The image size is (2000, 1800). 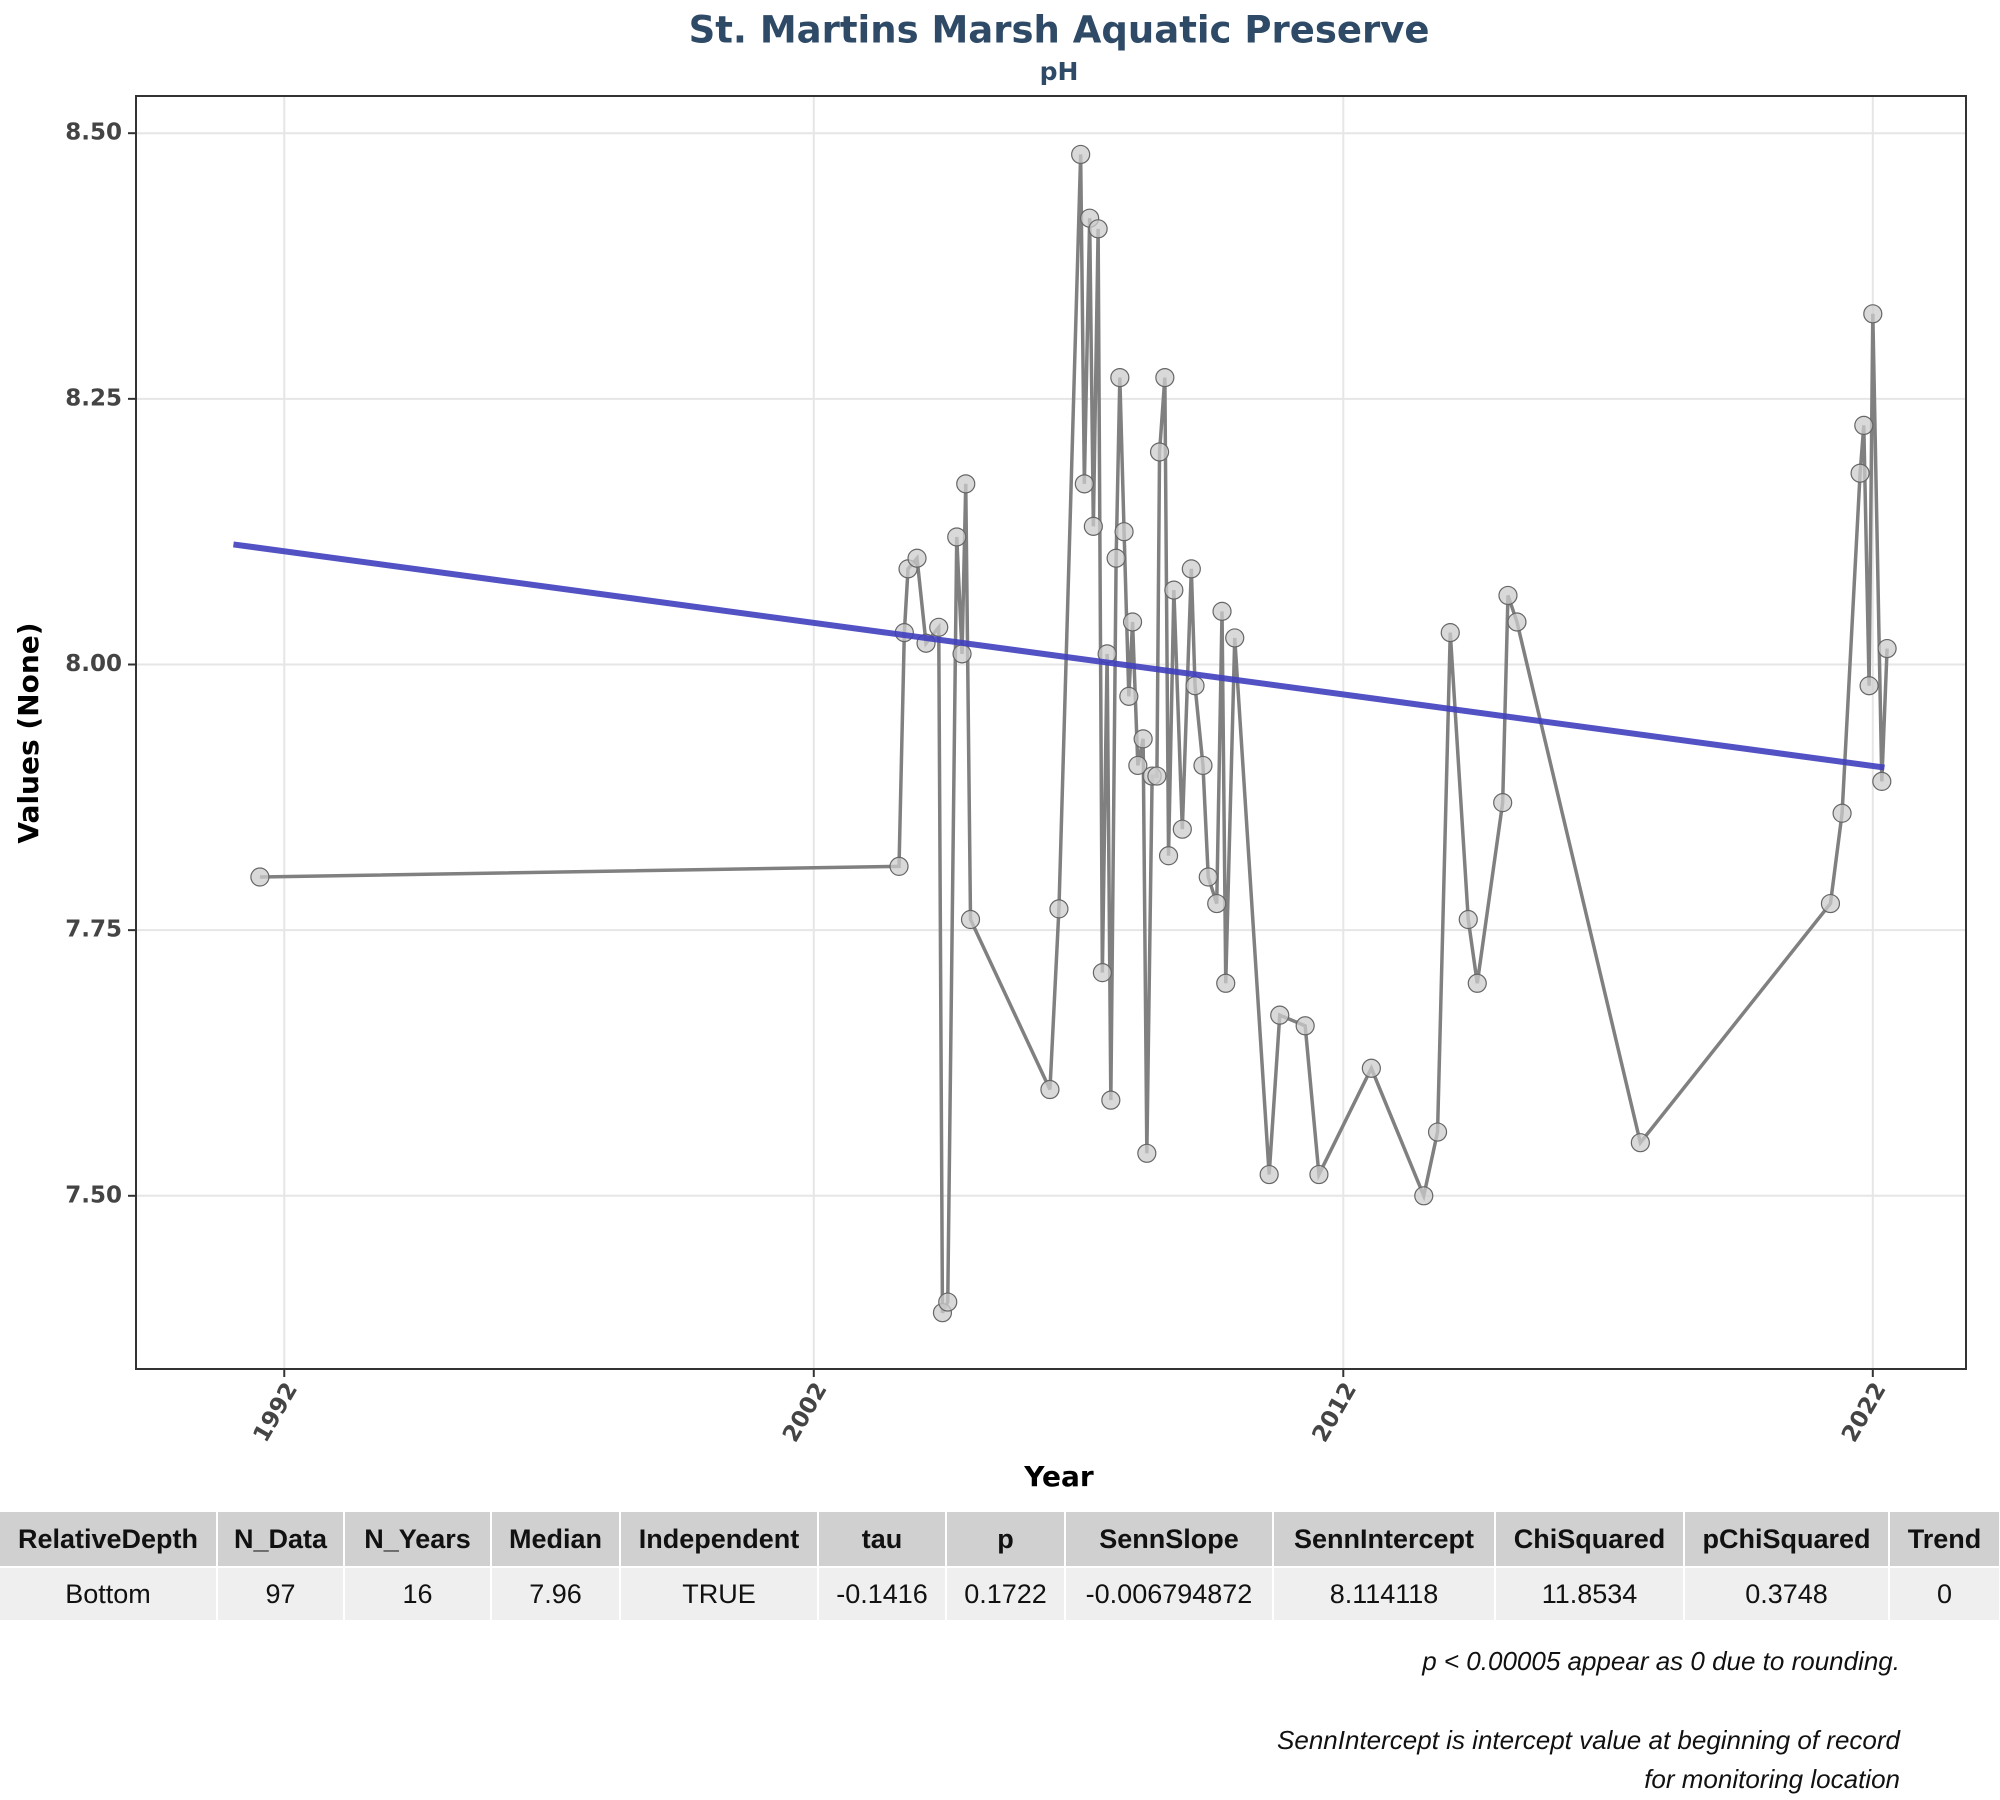 What do you see at coordinates (1944, 1593) in the screenshot?
I see `table-cell: 0` at bounding box center [1944, 1593].